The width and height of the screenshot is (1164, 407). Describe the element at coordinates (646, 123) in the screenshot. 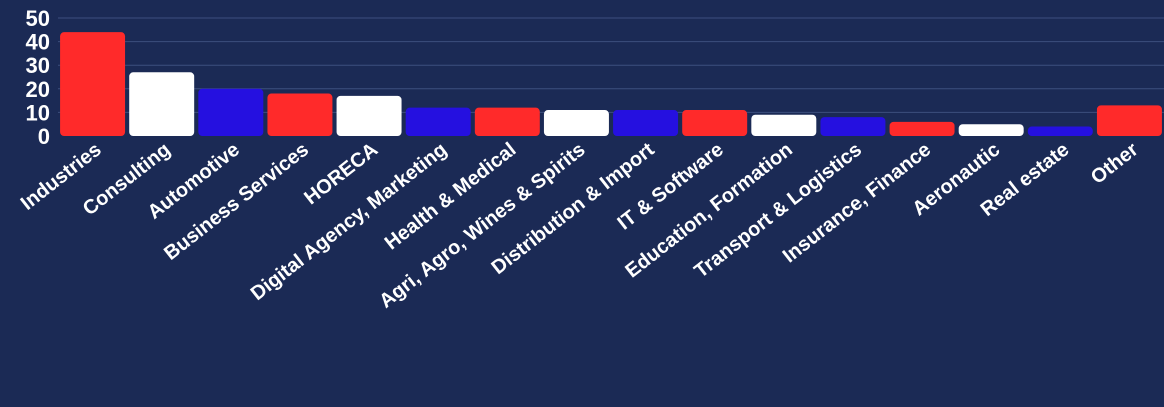

I see `bar-distribution-import` at that location.